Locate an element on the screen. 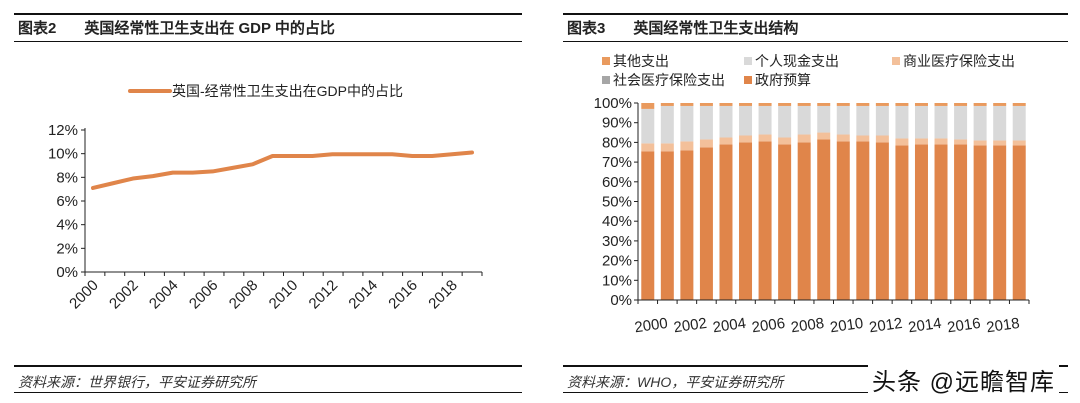  x-tick-label: 2002 is located at coordinates (124, 295).